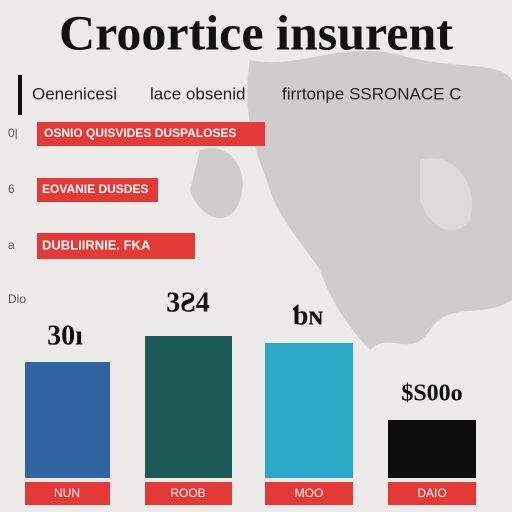 This screenshot has width=512, height=512. Describe the element at coordinates (95, 189) in the screenshot. I see `row-label: EOVANIE DUSDES` at that location.